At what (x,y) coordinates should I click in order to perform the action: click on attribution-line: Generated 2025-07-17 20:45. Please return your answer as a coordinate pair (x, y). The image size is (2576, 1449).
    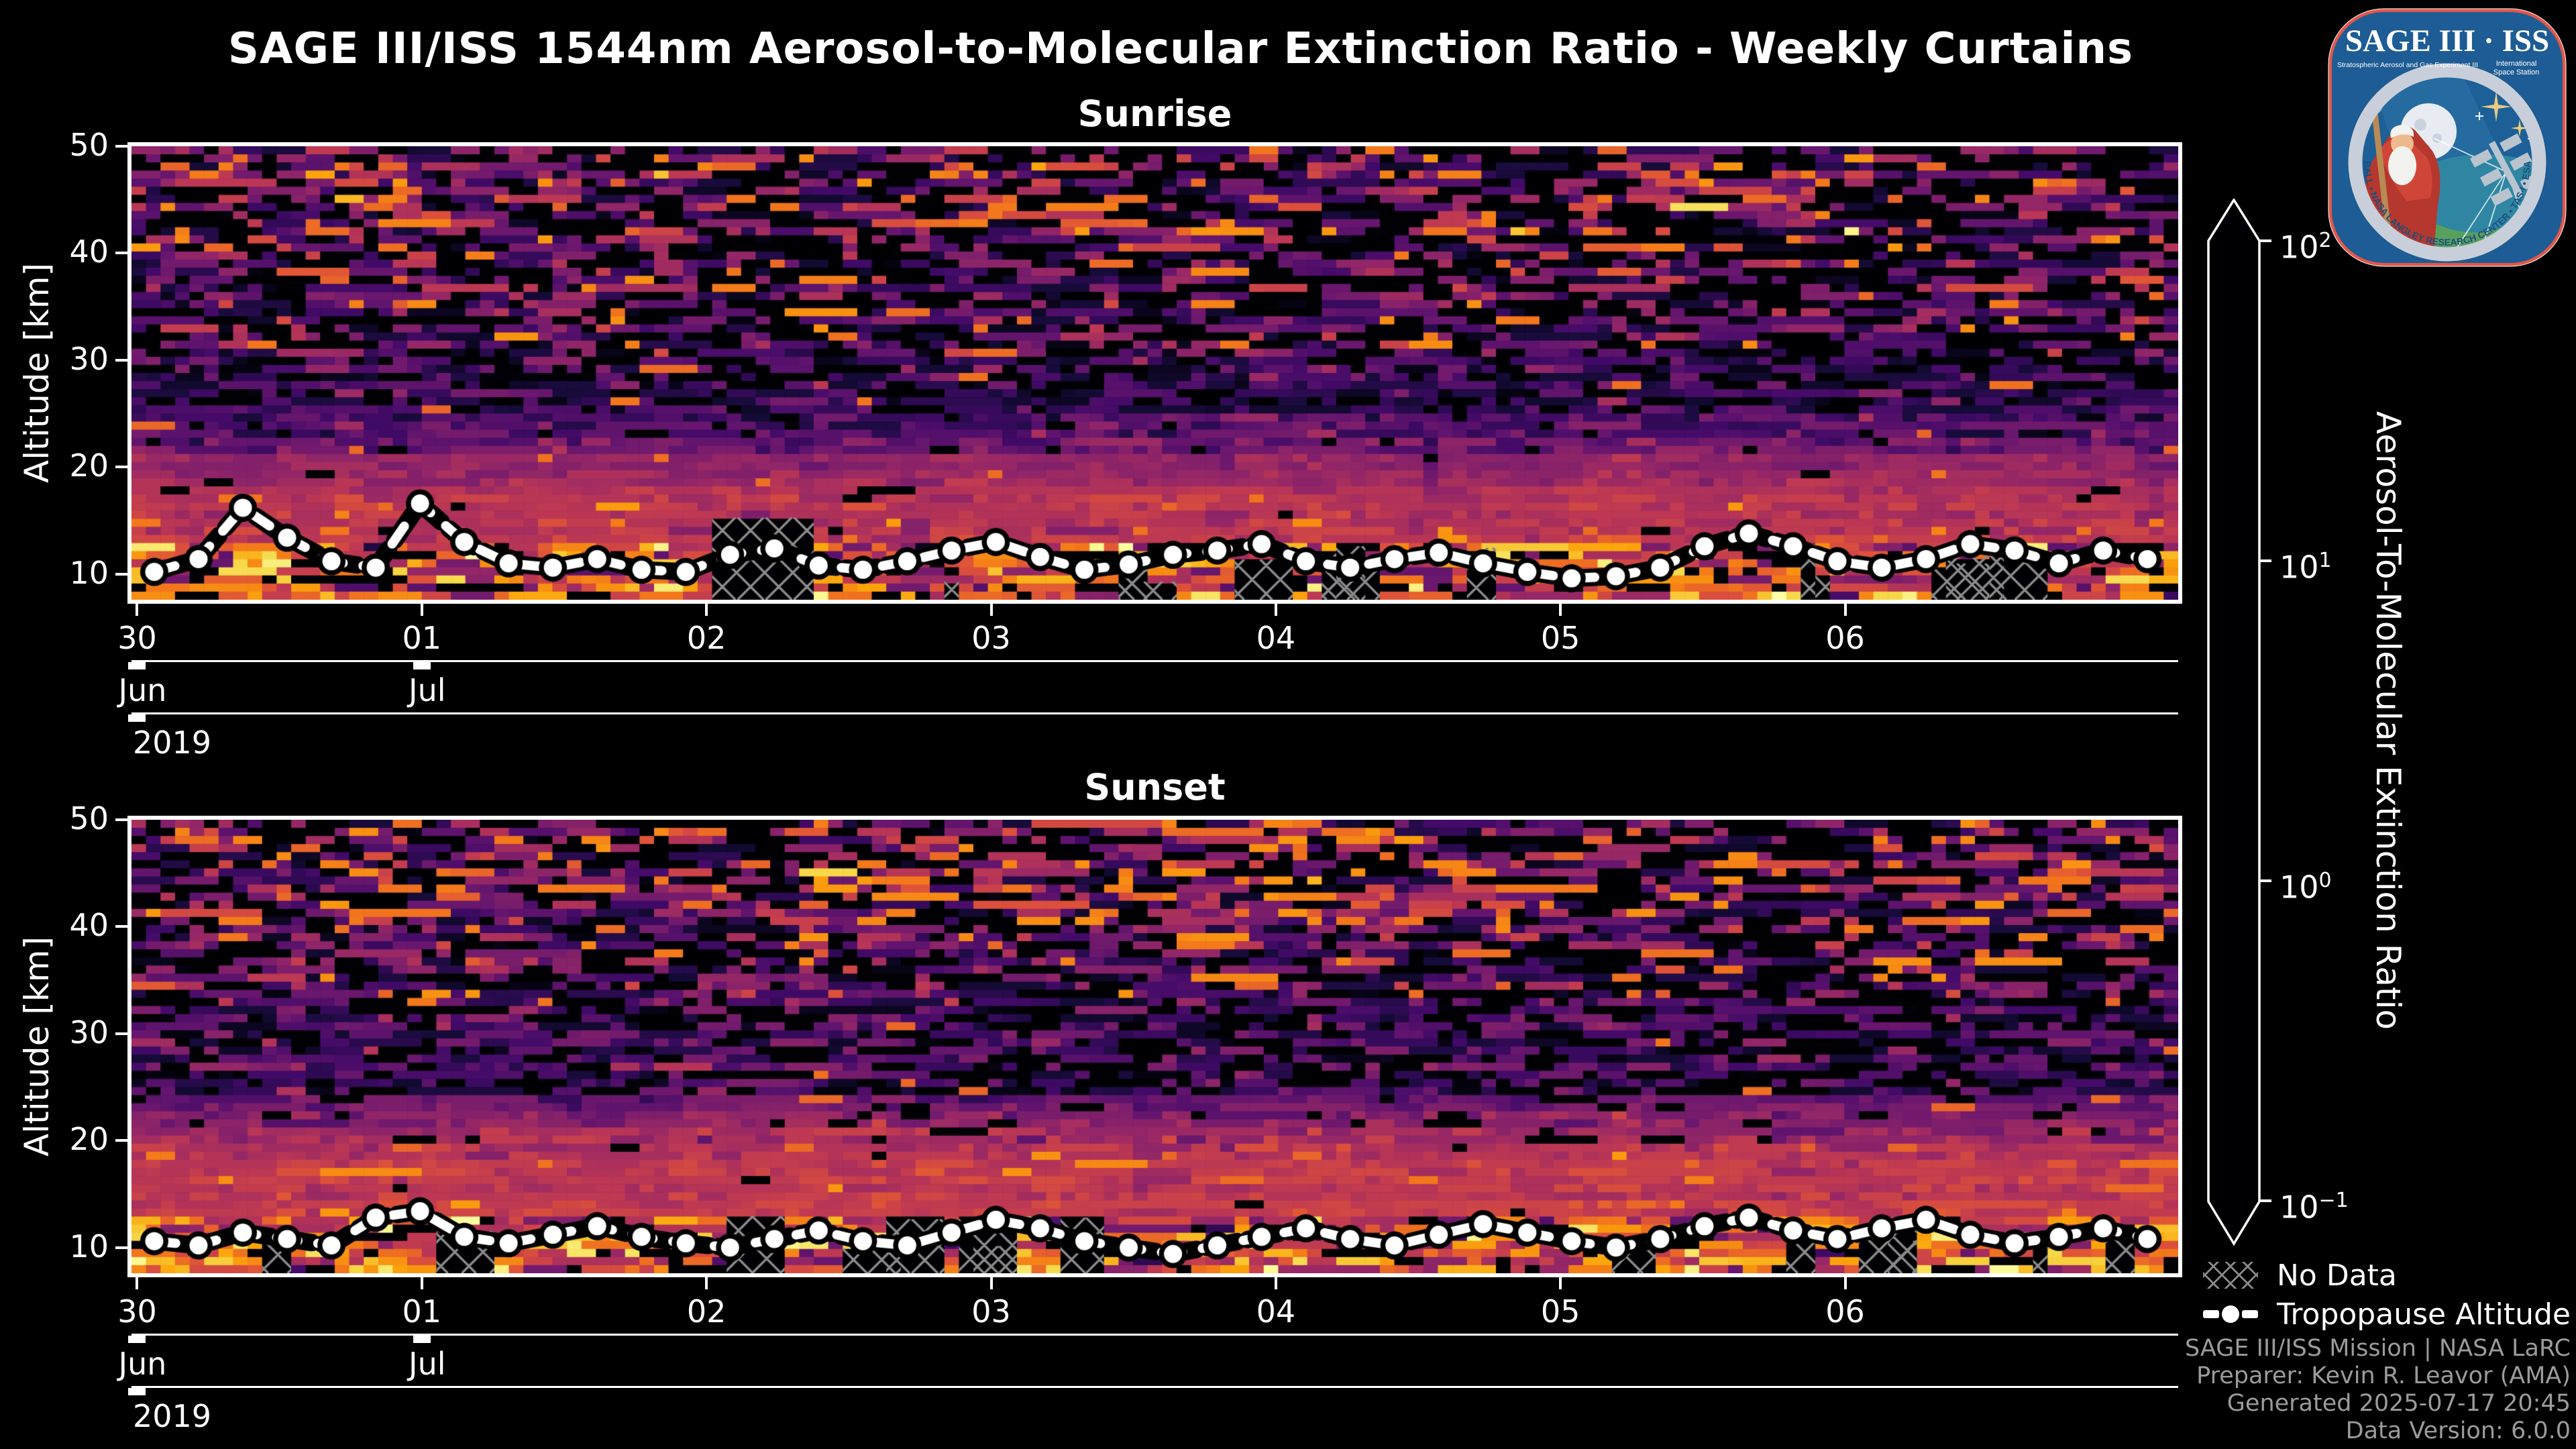
    Looking at the image, I should click on (2398, 1403).